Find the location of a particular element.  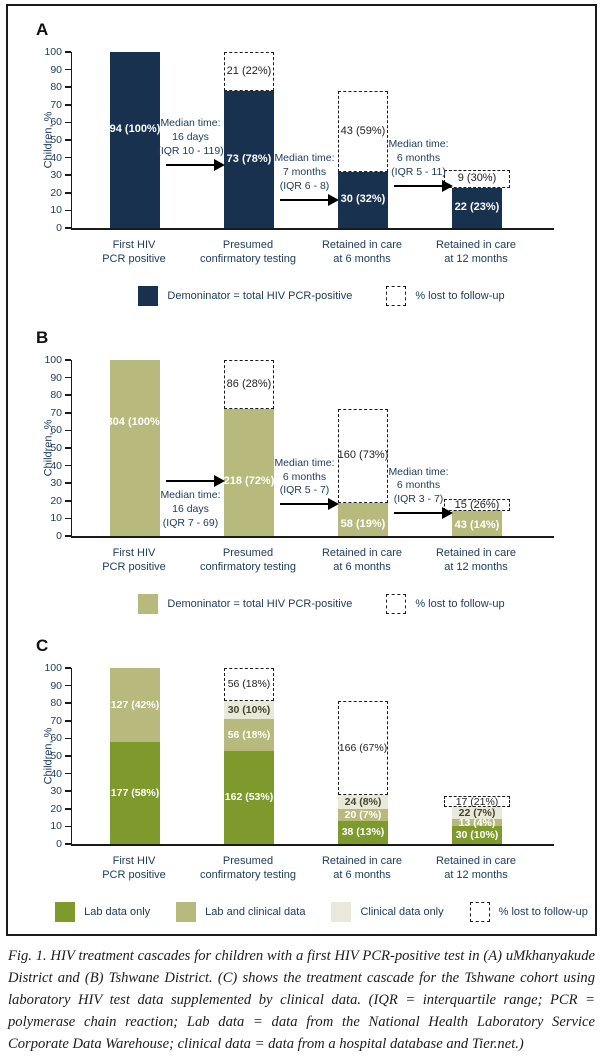

median-time-text: Median time: 16 days (IQR 7 - 69) is located at coordinates (191, 510).